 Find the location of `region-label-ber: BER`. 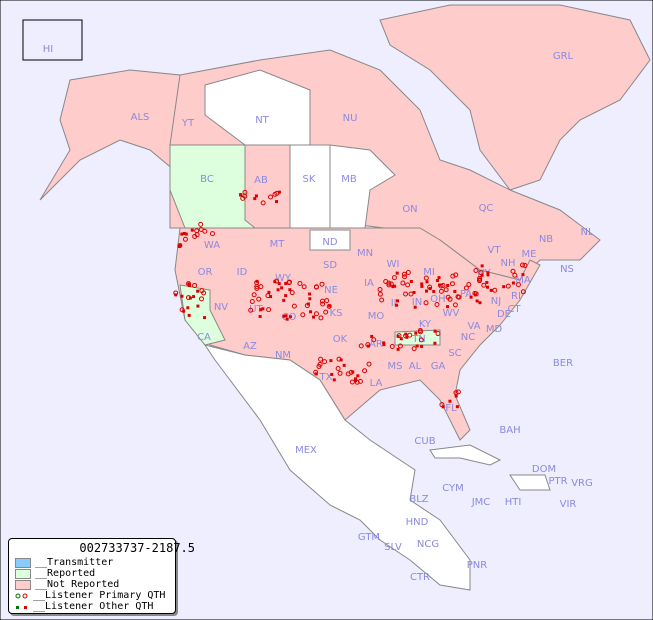

region-label-ber: BER is located at coordinates (563, 363).